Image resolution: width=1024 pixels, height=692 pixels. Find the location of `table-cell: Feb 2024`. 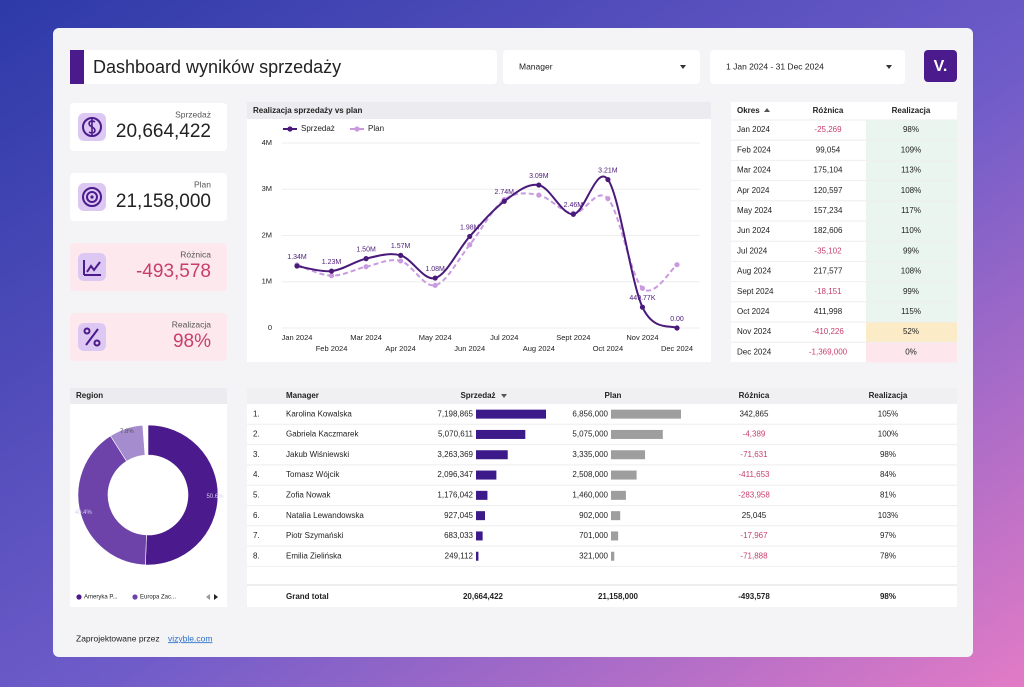

table-cell: Feb 2024 is located at coordinates (754, 149).